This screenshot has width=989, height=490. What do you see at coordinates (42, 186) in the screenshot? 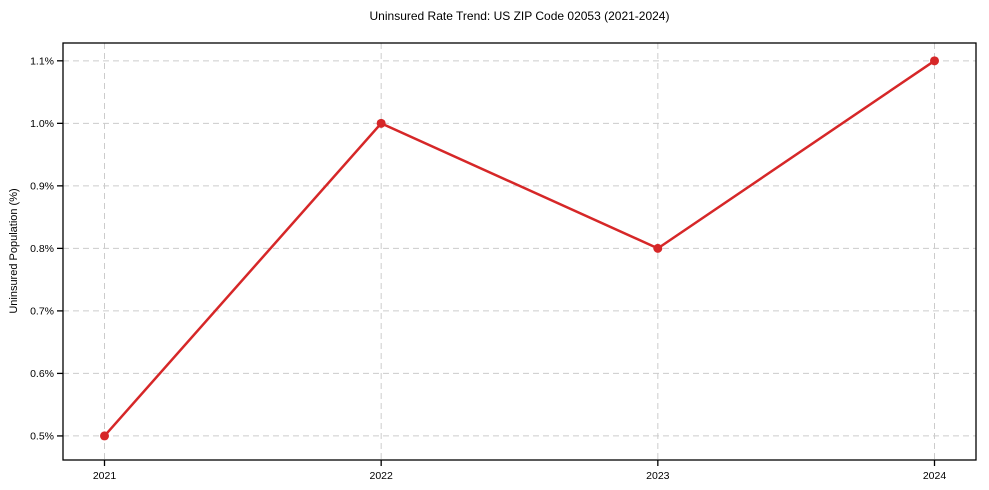
I see `y-tick-label: 0.9%` at bounding box center [42, 186].